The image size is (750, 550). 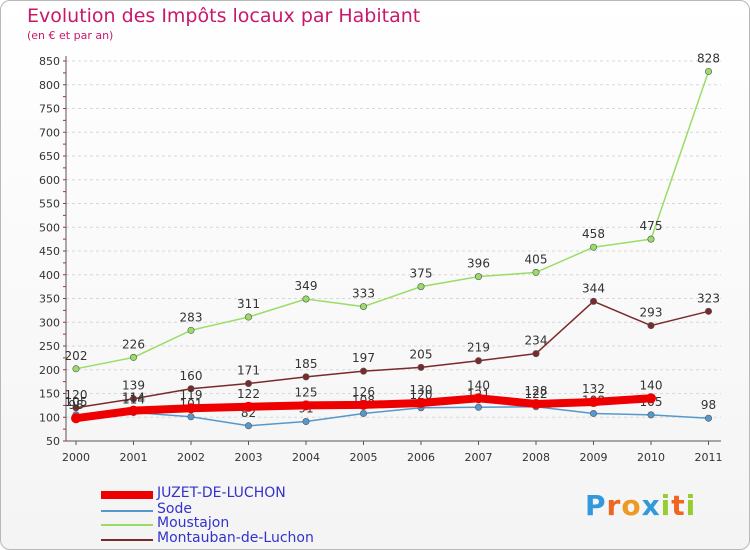 I want to click on x-tick-label: 2006, so click(x=421, y=457).